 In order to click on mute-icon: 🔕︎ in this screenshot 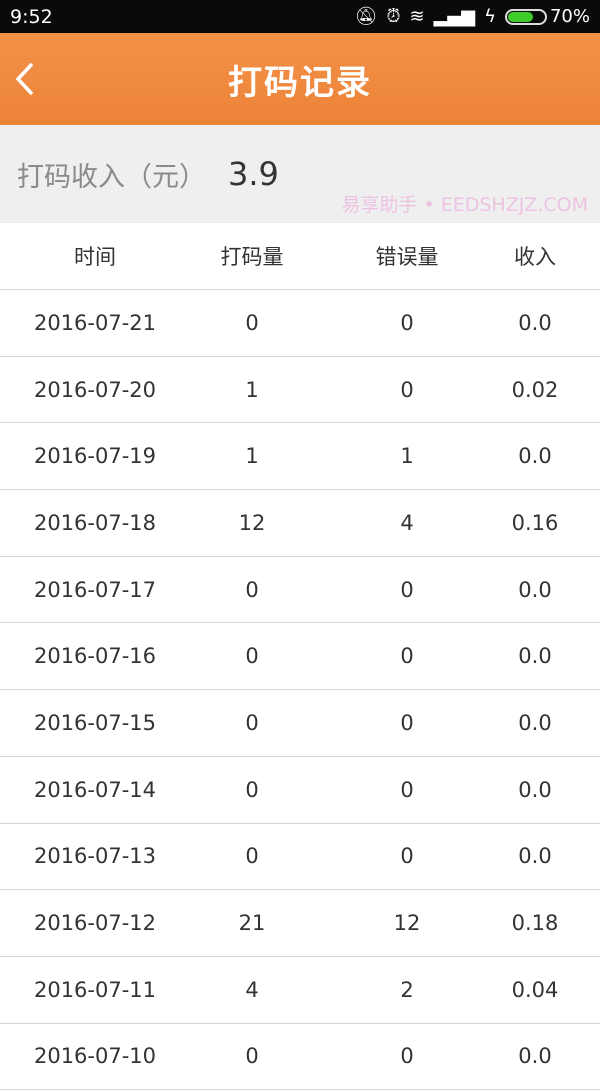, I will do `click(366, 16)`.